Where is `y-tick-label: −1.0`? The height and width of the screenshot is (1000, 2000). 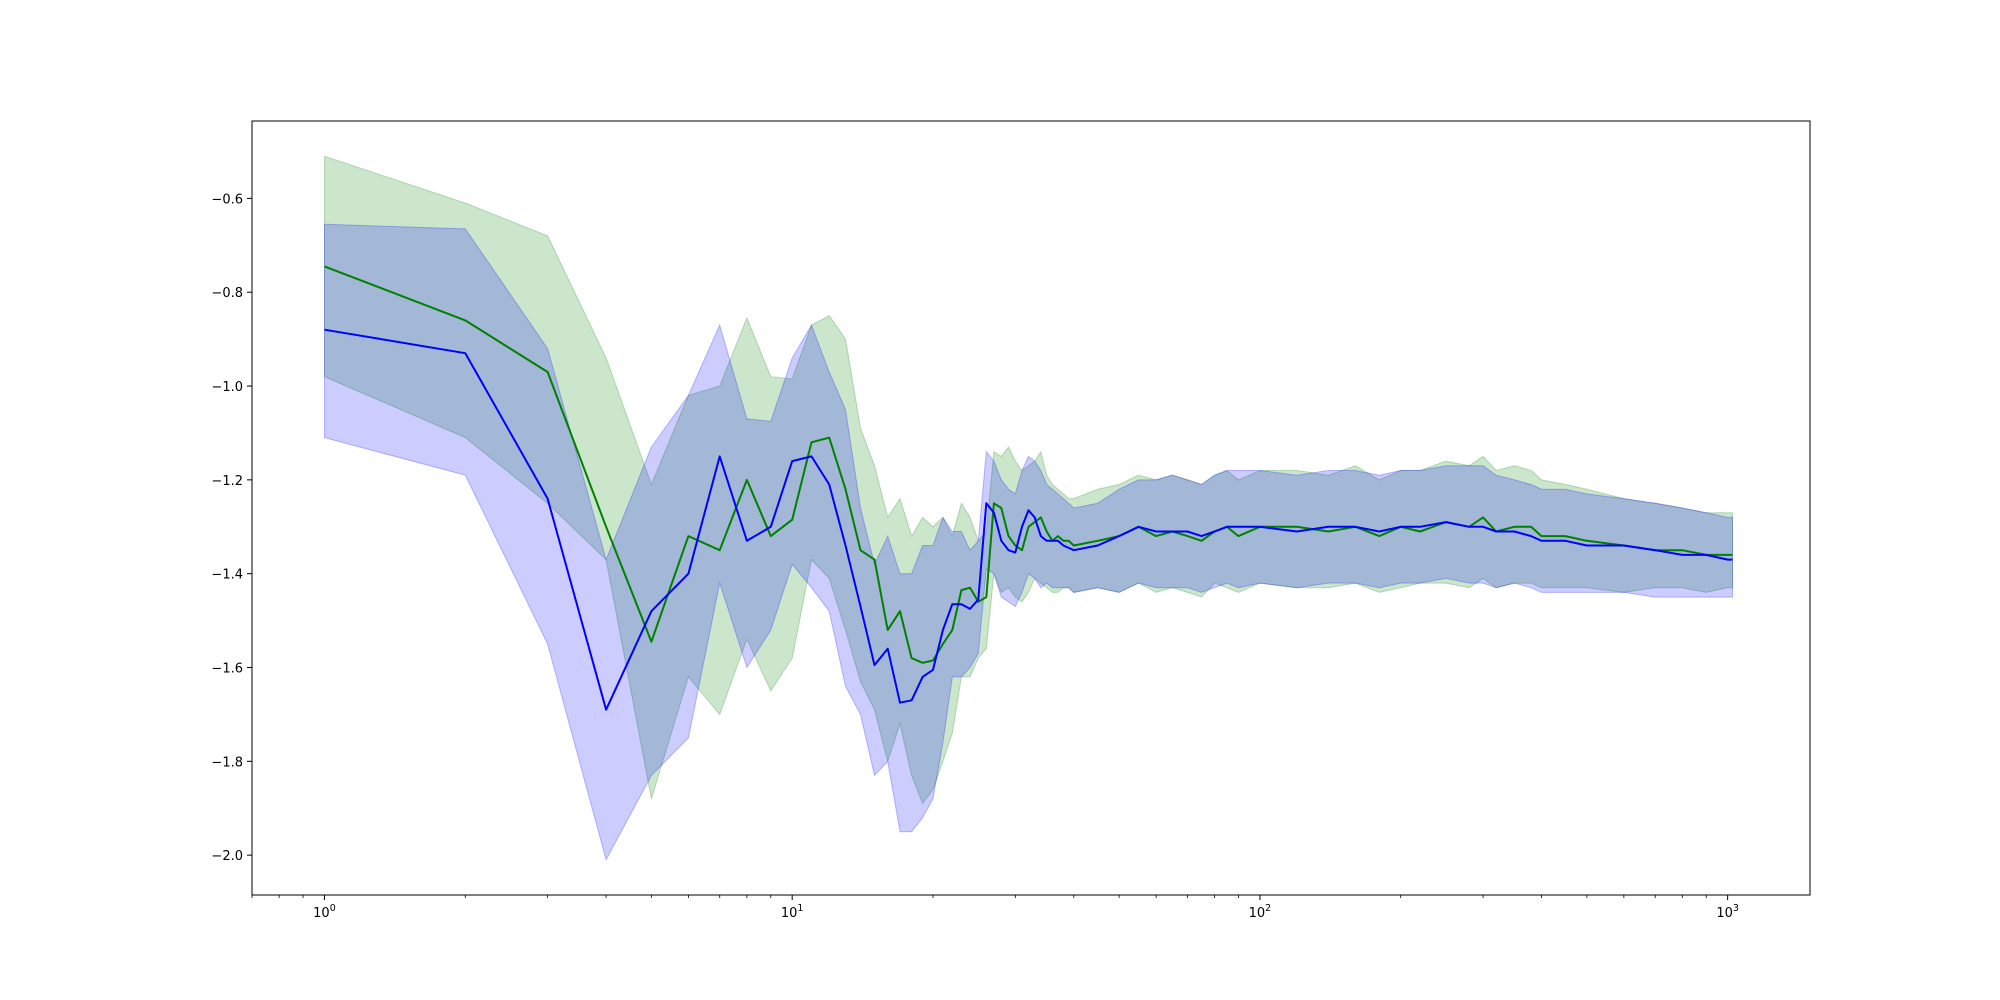
y-tick-label: −1.0 is located at coordinates (227, 387).